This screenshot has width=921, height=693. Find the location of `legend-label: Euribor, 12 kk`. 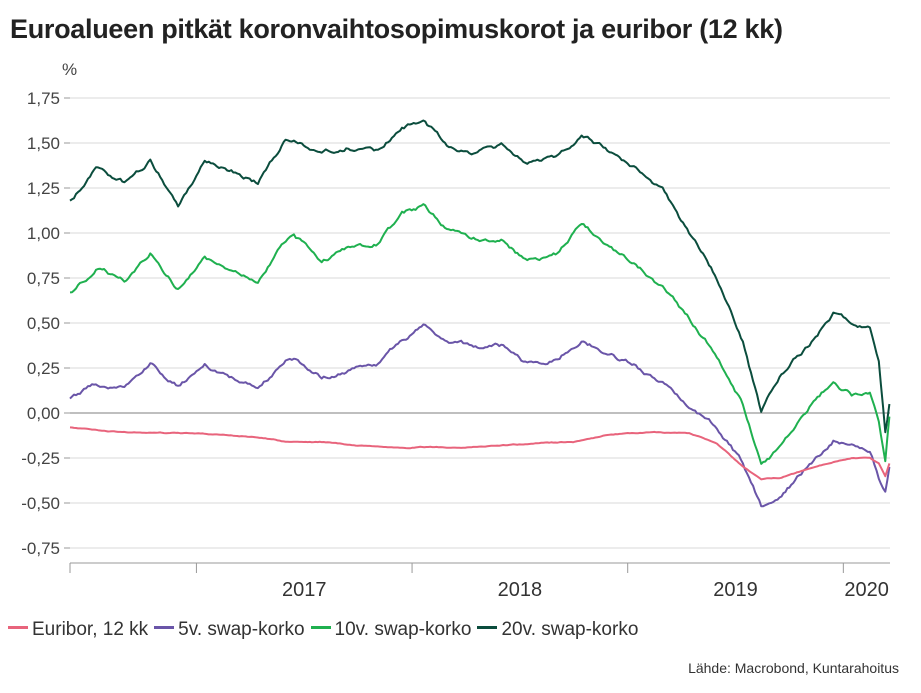

legend-label: Euribor, 12 kk is located at coordinates (90, 629).